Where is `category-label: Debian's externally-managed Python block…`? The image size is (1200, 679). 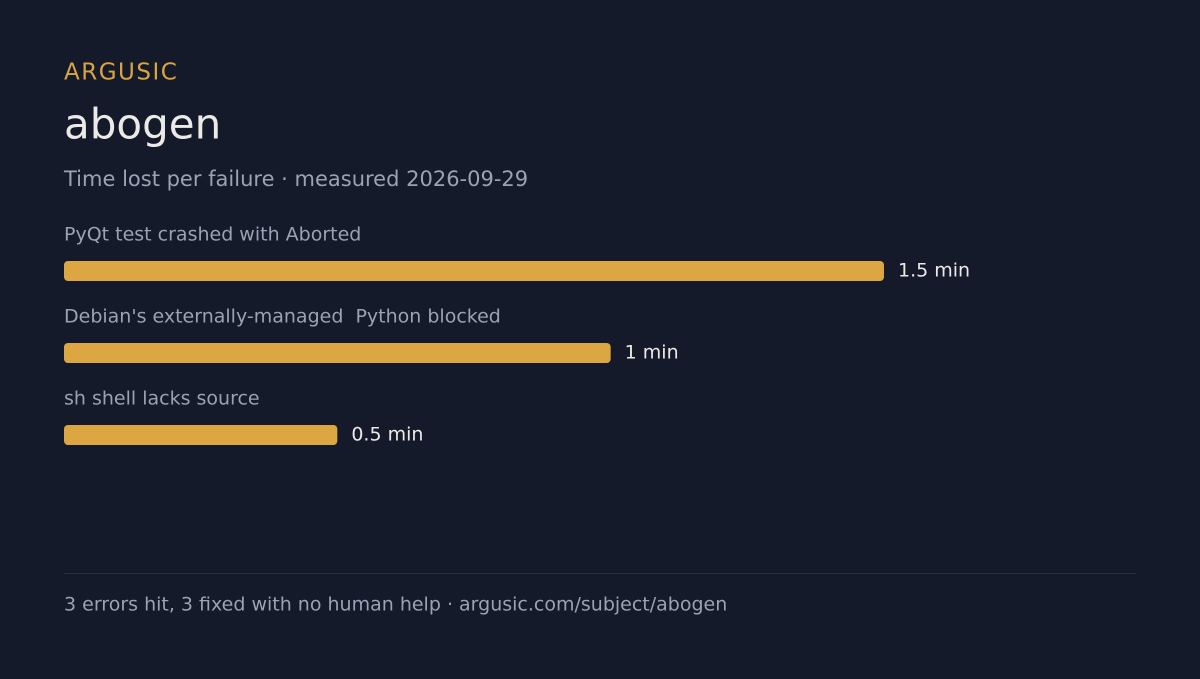
category-label: Debian's externally-managed Python block… is located at coordinates (282, 317).